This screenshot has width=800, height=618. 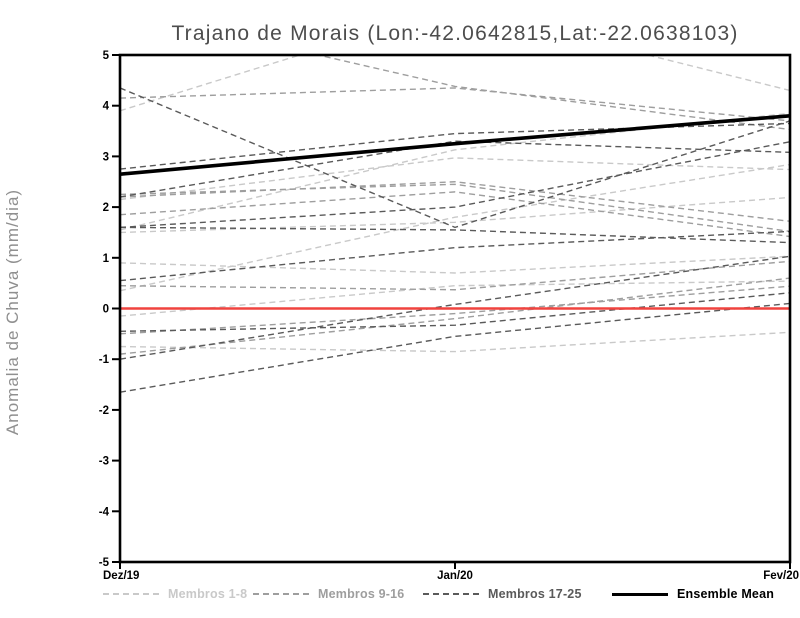 What do you see at coordinates (104, 462) in the screenshot?
I see `y-tick-label: -3` at bounding box center [104, 462].